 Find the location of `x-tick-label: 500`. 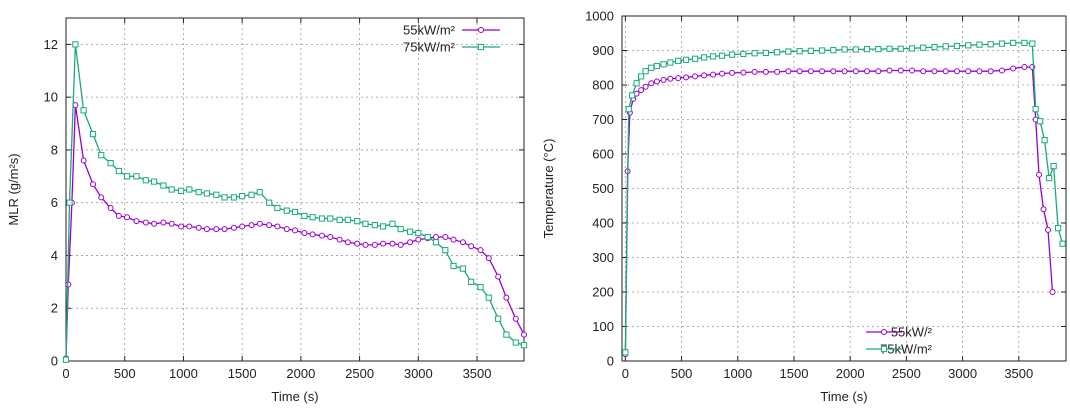

x-tick-label: 500 is located at coordinates (682, 373).